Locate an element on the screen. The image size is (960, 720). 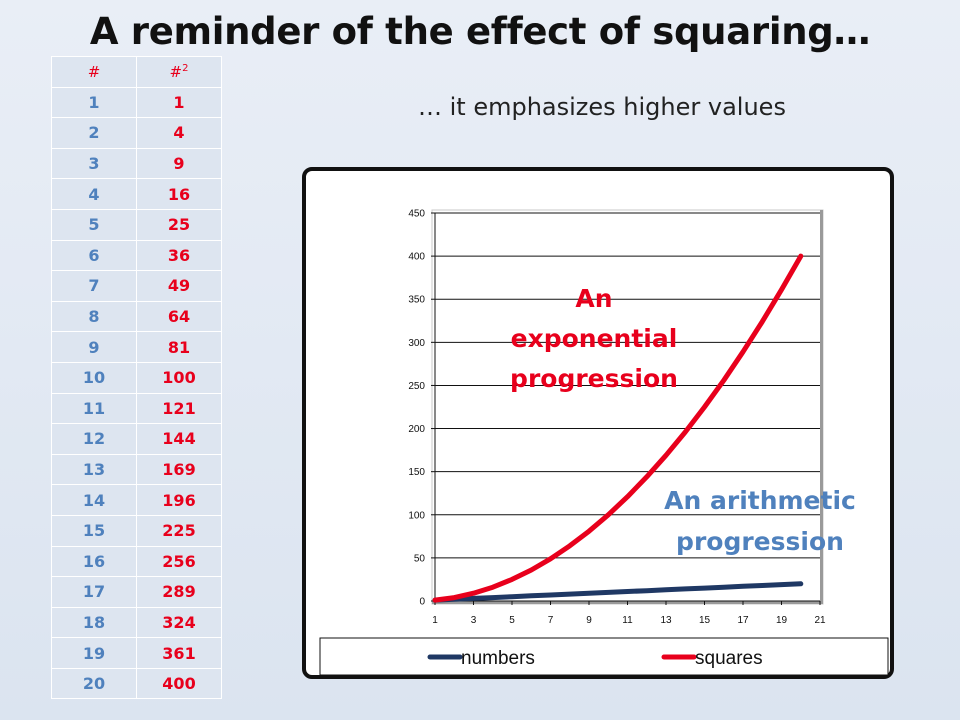
table-row: 19 361 is located at coordinates (136, 653).